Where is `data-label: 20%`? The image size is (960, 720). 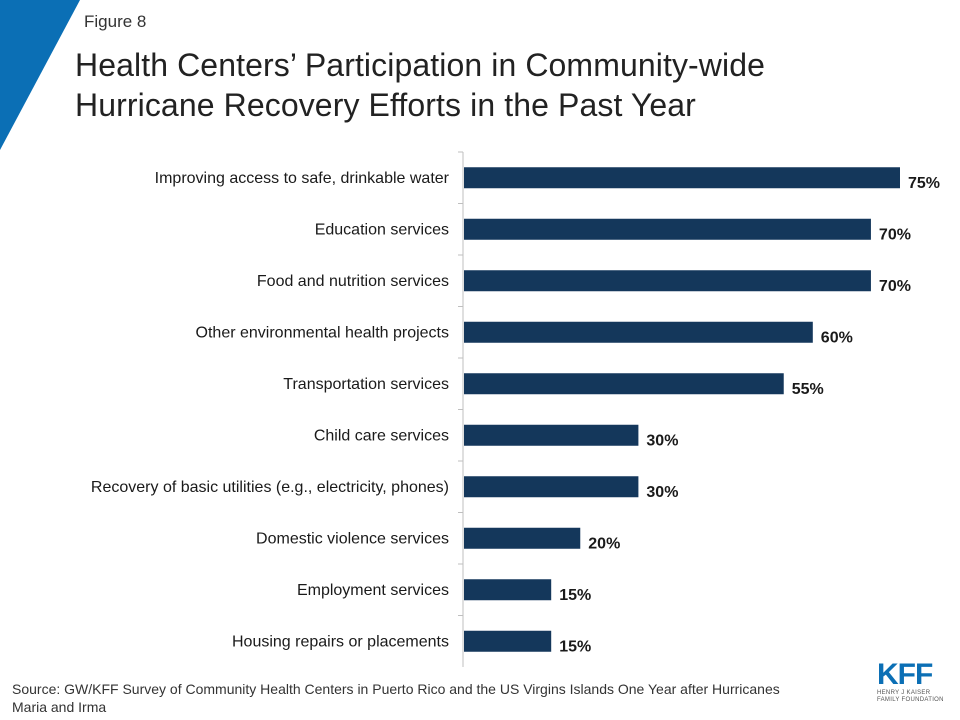
data-label: 20% is located at coordinates (604, 543).